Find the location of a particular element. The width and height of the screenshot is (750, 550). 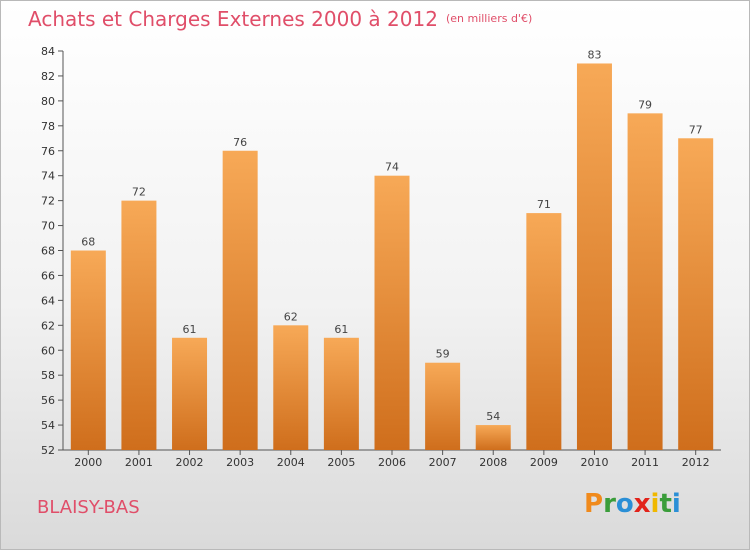

x-tick-label: 2012 is located at coordinates (696, 462).